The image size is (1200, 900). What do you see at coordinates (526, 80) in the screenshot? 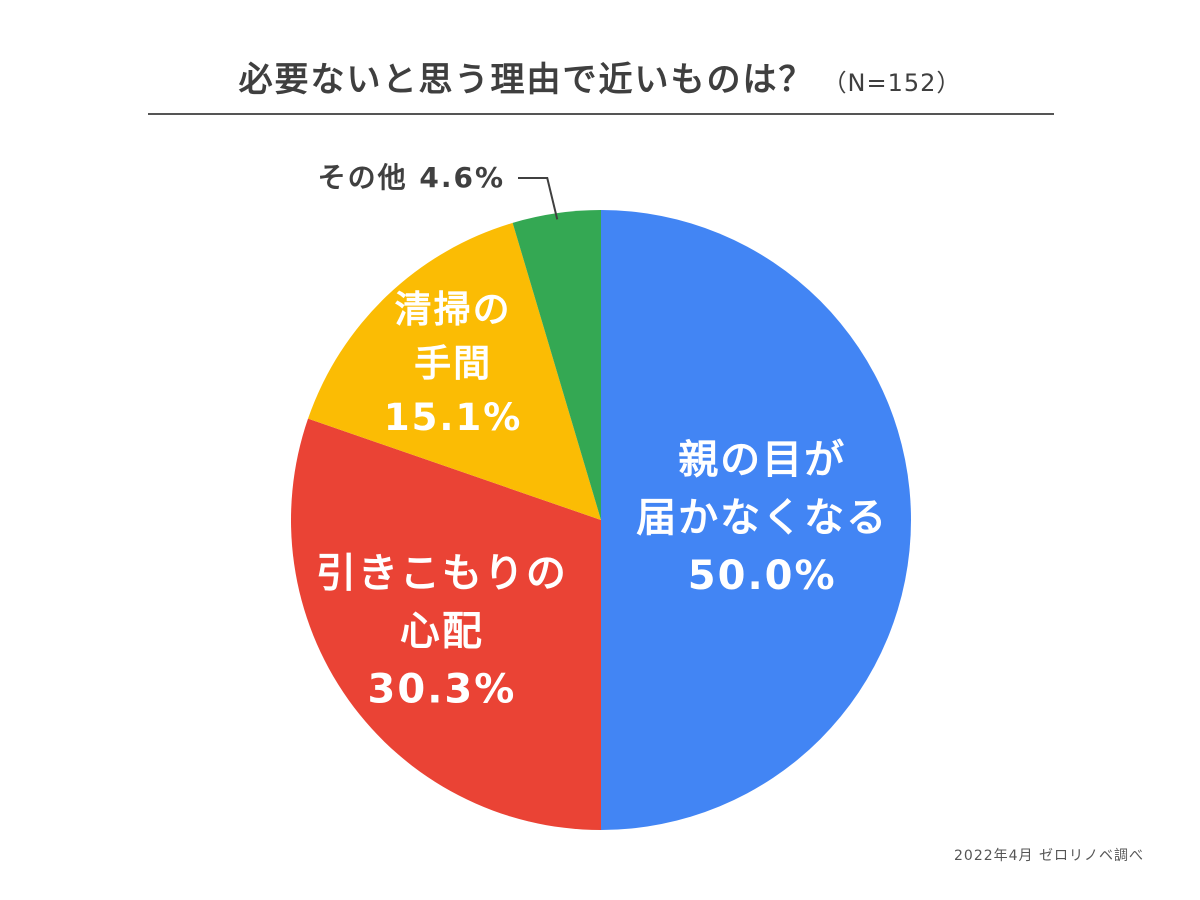
I see `chart-title-text: 必要ないと思う理由で近いものは？` at bounding box center [526, 80].